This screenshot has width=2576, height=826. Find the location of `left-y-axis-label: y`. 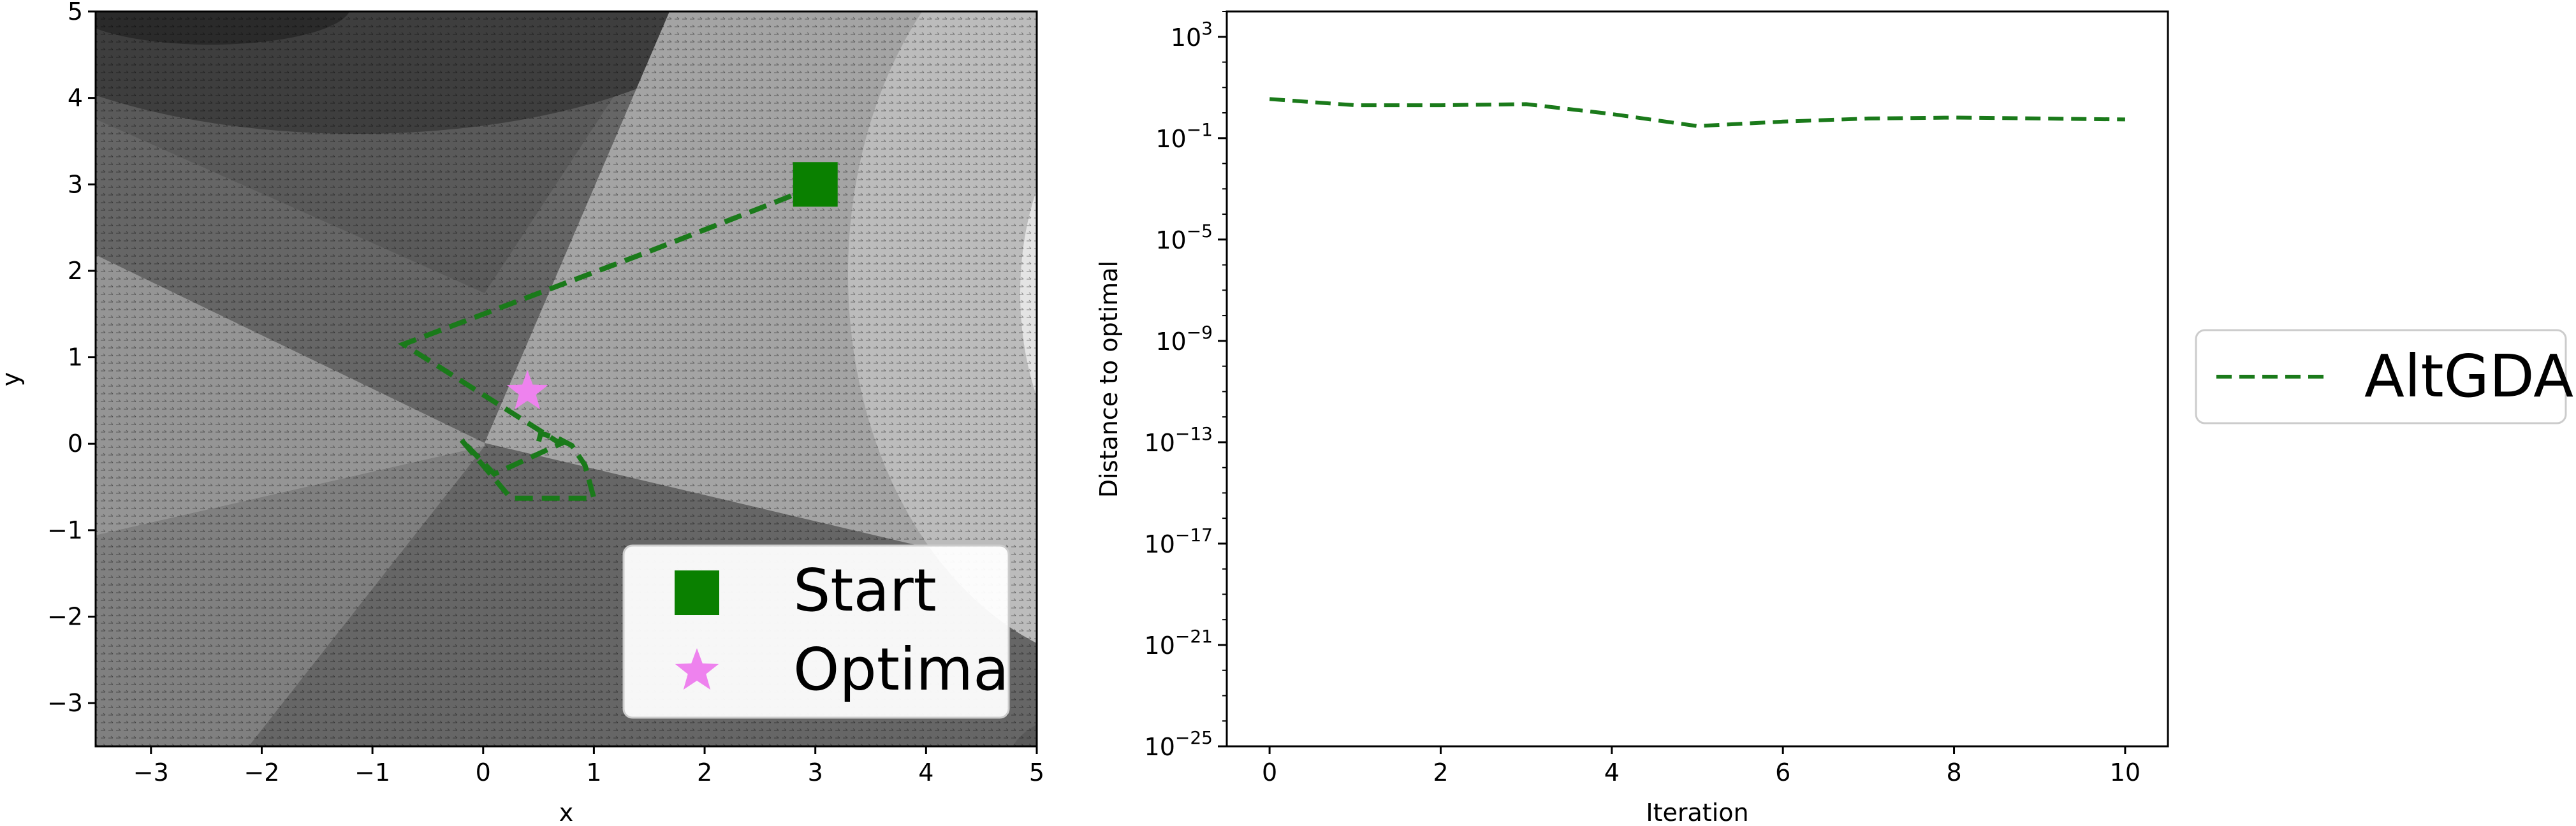

left-y-axis-label: y is located at coordinates (12, 379).